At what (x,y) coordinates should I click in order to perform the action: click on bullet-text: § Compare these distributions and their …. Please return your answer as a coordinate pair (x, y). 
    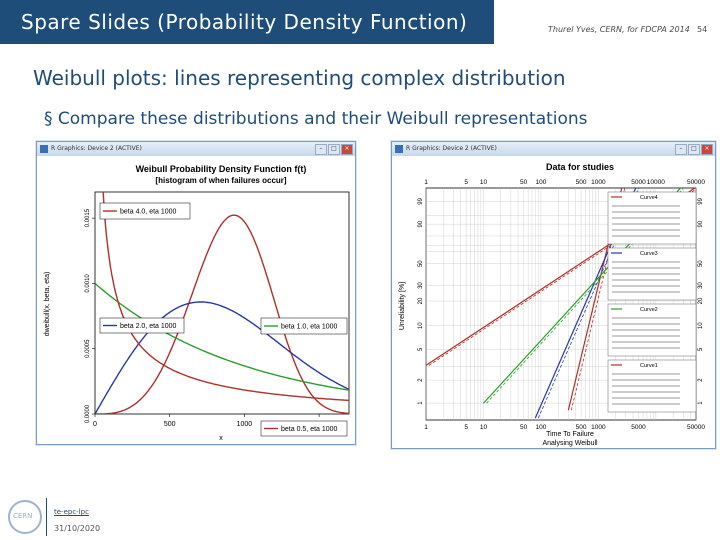
    Looking at the image, I should click on (316, 119).